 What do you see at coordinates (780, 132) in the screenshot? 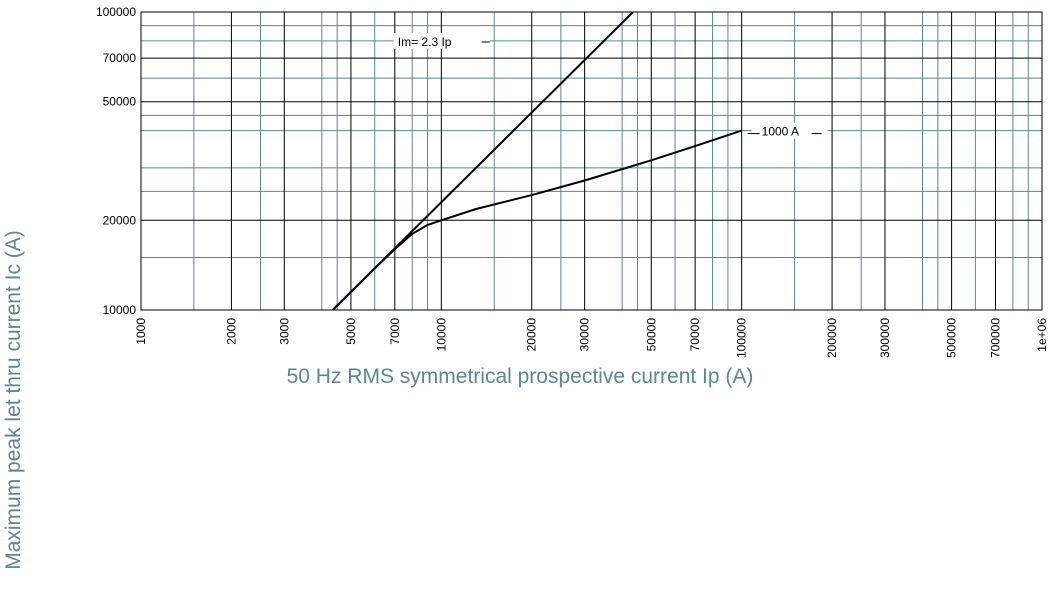
I see `series-label: 1000 A` at bounding box center [780, 132].